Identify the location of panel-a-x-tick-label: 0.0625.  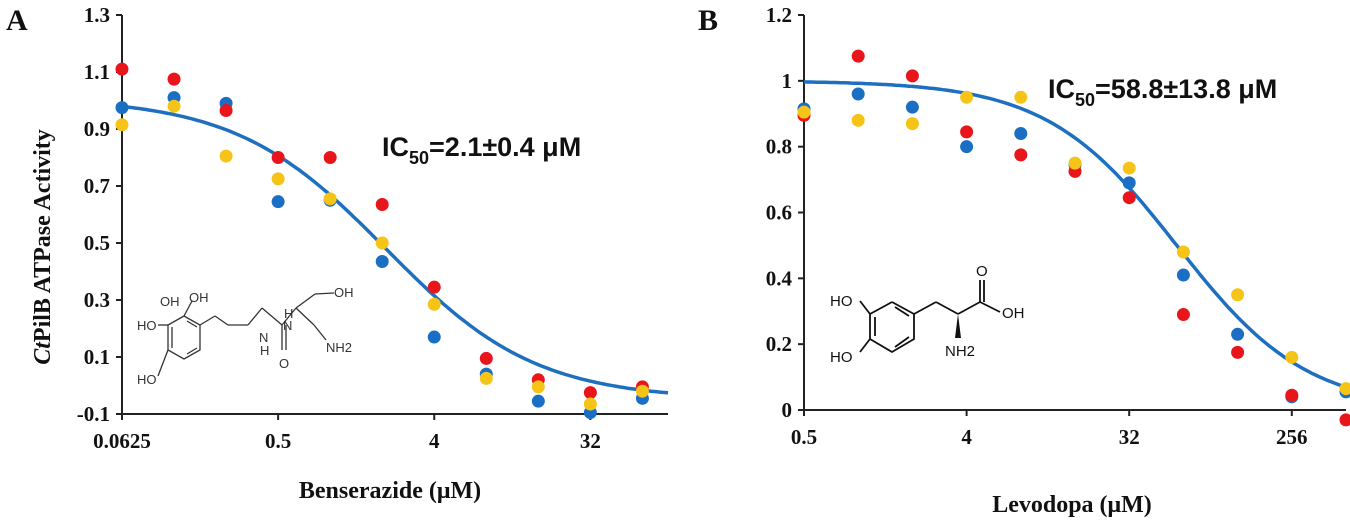
(122, 441).